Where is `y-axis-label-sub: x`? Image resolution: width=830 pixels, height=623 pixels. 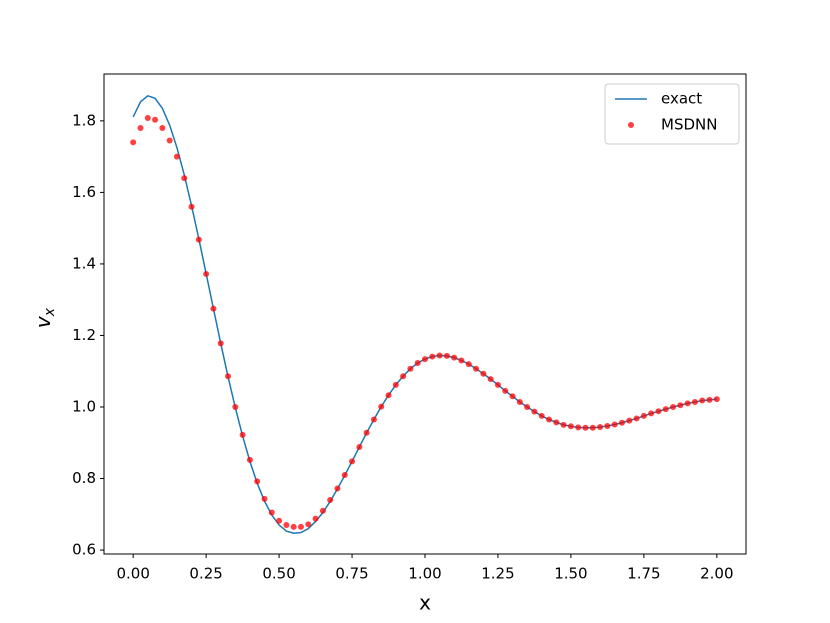
y-axis-label-sub: x is located at coordinates (50, 312).